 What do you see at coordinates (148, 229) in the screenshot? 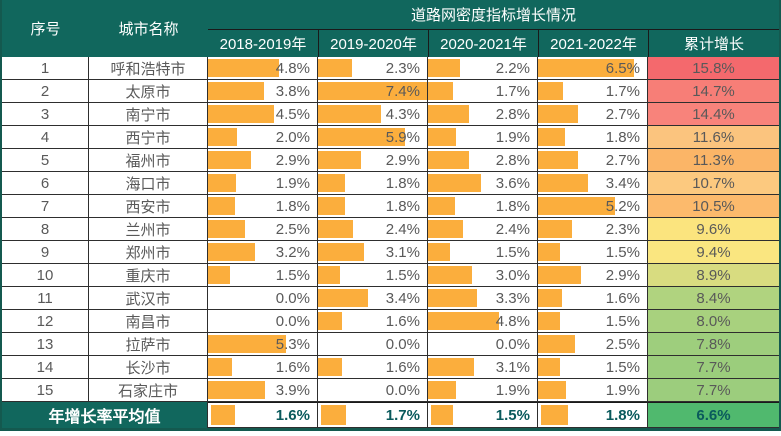
I see `city-name-cell: 兰州市` at bounding box center [148, 229].